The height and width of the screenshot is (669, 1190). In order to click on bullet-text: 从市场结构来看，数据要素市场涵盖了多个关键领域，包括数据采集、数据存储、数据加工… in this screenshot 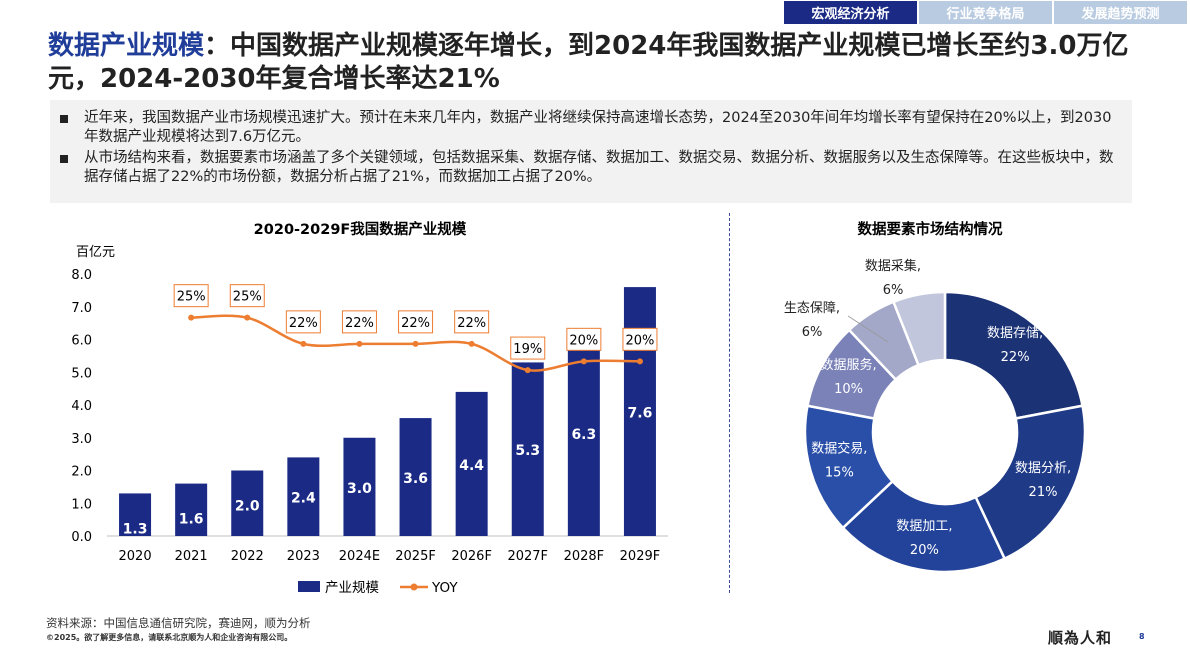, I will do `click(599, 167)`.